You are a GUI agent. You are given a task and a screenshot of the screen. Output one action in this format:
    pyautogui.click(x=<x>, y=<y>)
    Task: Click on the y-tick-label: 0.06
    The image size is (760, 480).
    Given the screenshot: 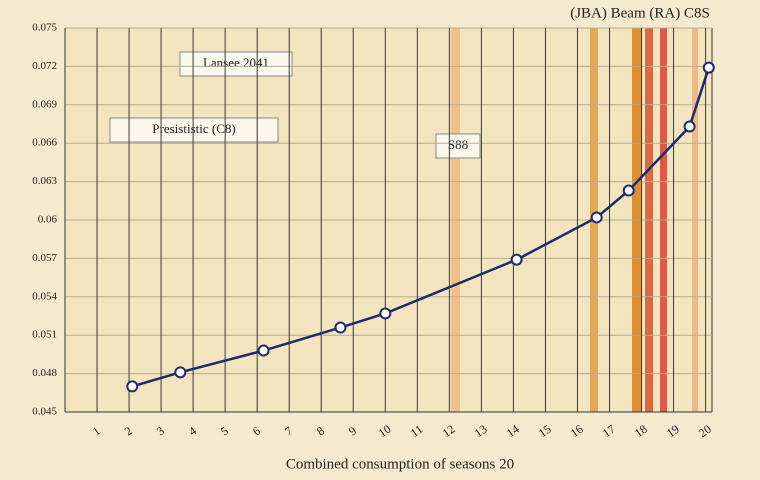 What is the action you would take?
    pyautogui.click(x=48, y=220)
    